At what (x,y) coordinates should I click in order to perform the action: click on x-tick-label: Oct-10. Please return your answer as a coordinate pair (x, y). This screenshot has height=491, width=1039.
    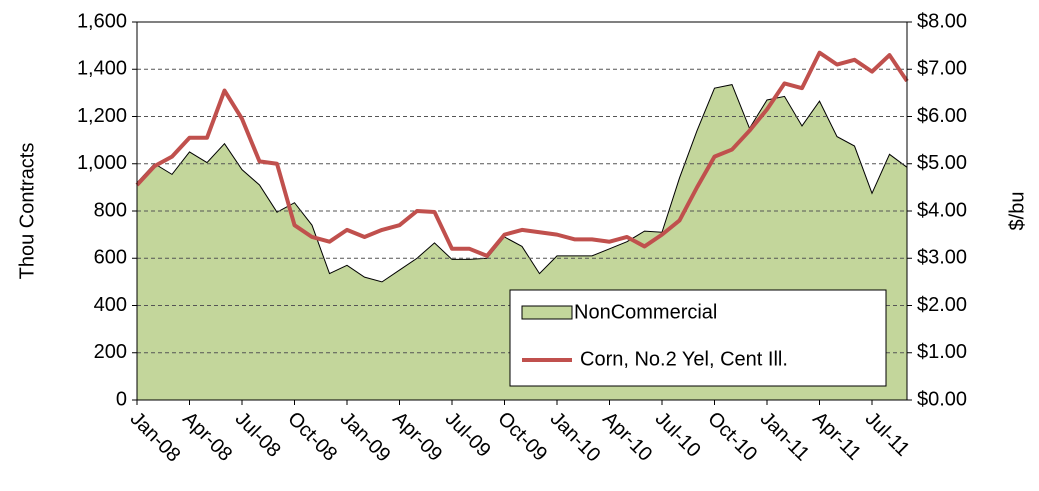
    Looking at the image, I should click on (732, 437).